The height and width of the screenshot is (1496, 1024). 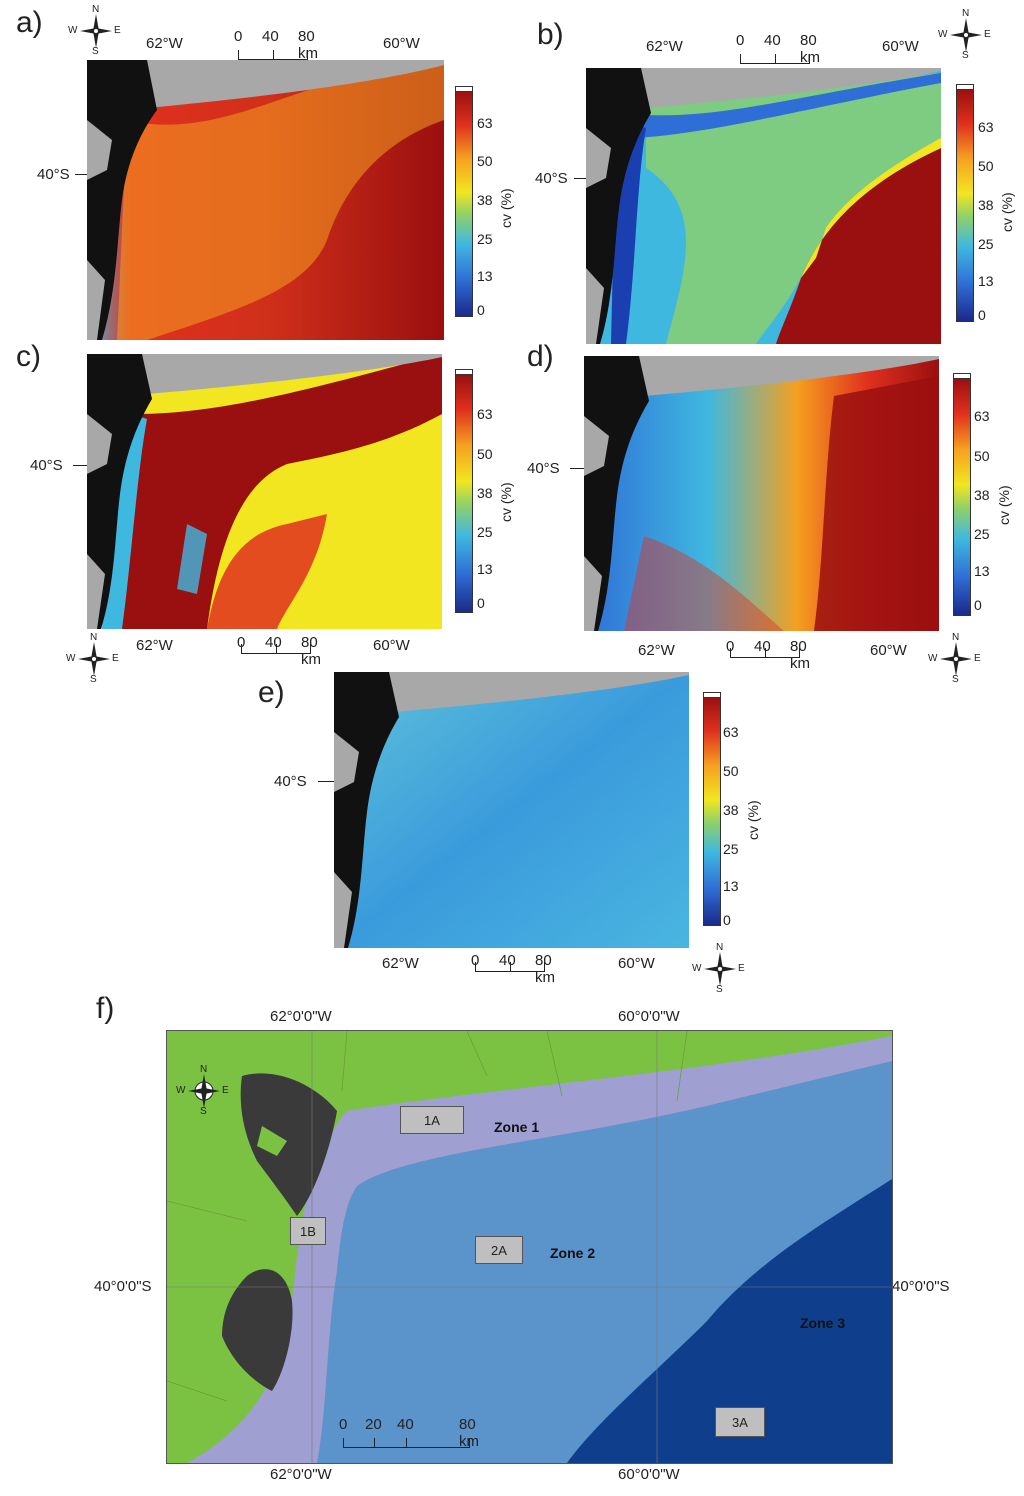 I want to click on zone-3-label: Zone 3, so click(x=823, y=1323).